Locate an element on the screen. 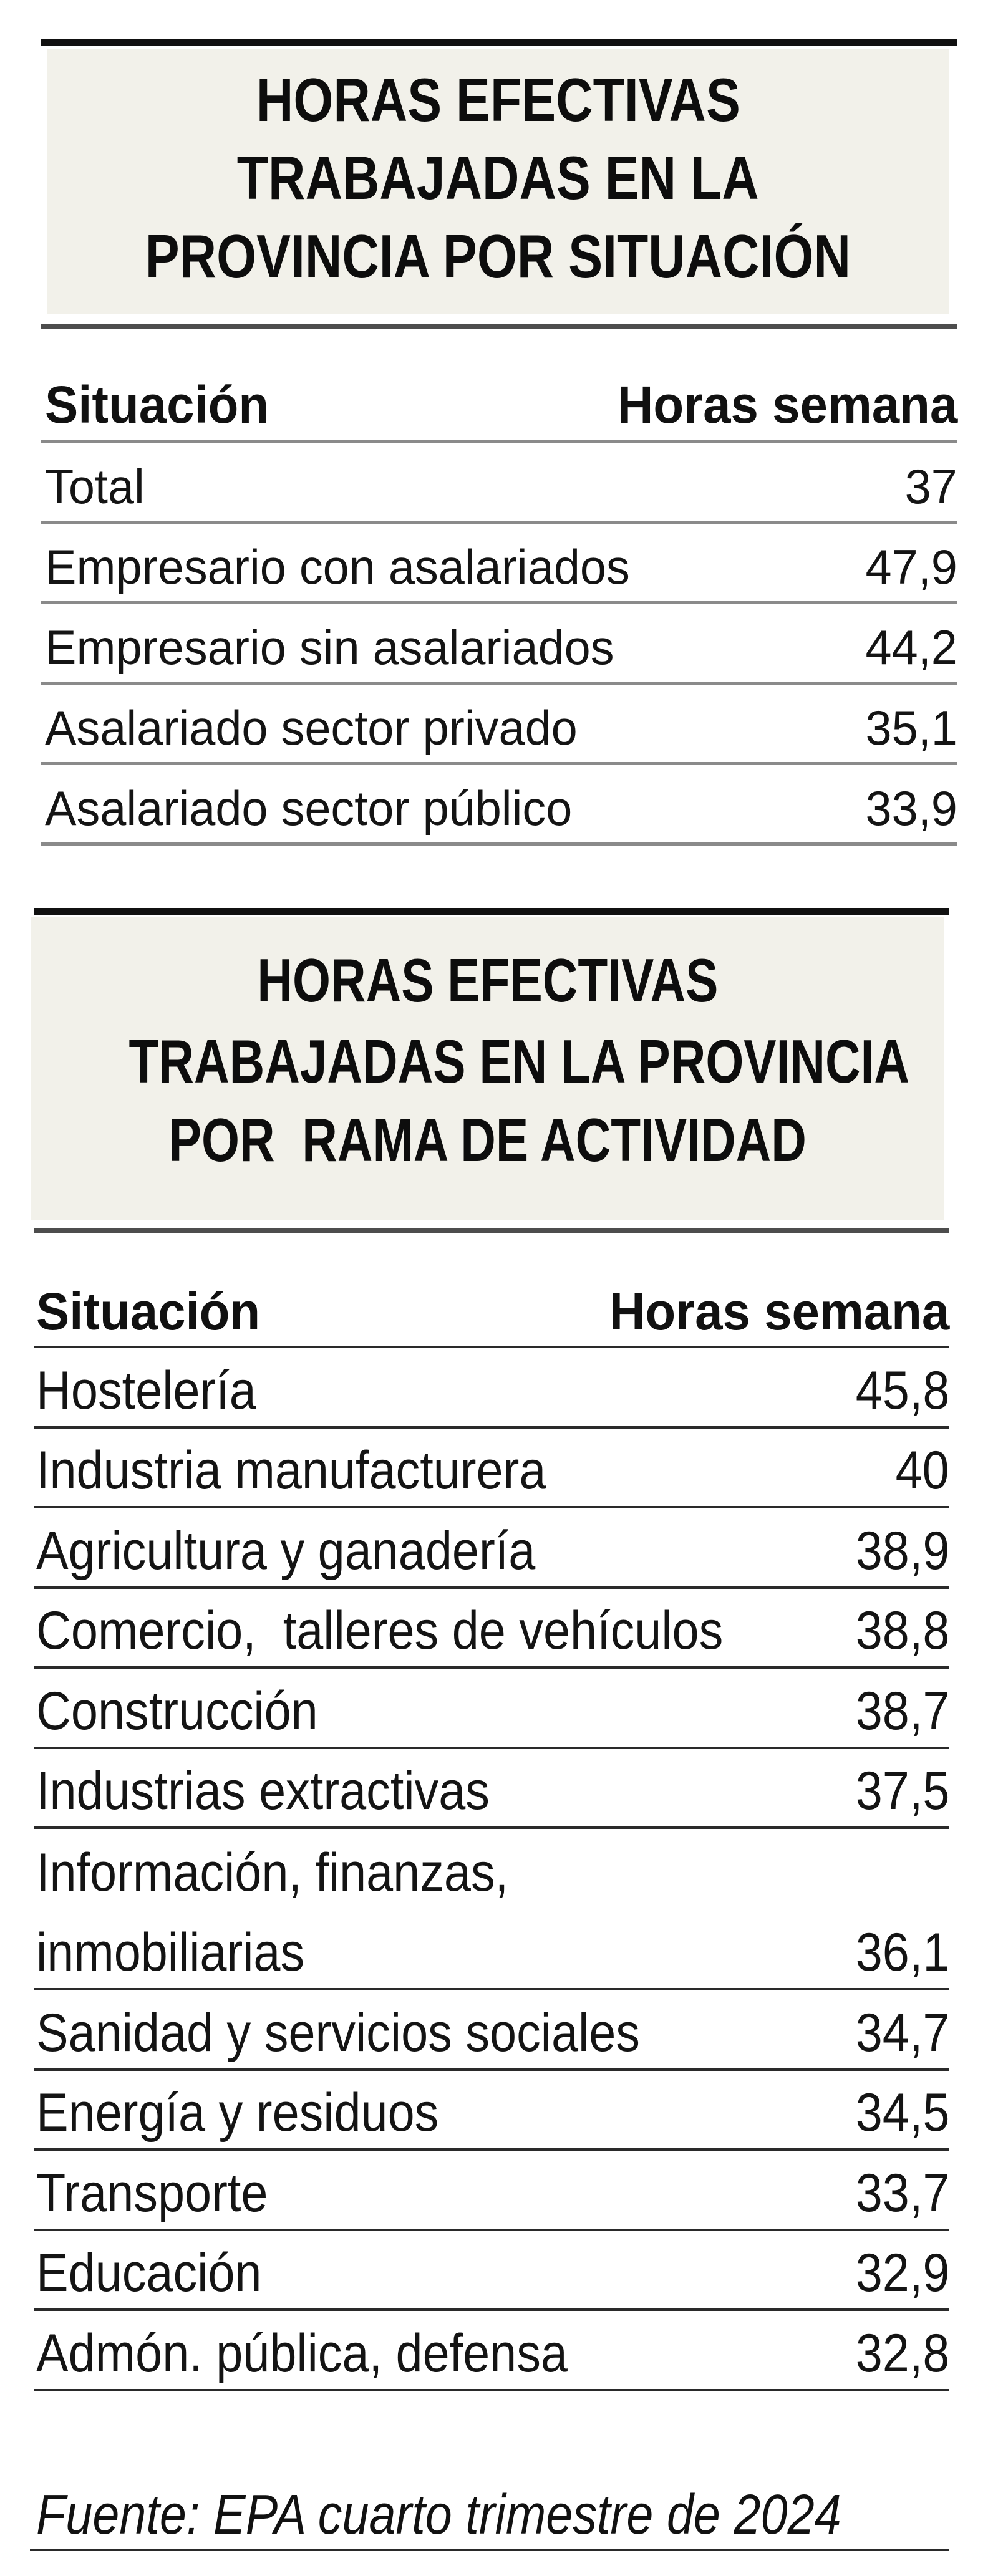 The height and width of the screenshot is (2576, 998). source-note: Fuente: EPA cuarto trimestre de 2024 is located at coordinates (439, 2515).